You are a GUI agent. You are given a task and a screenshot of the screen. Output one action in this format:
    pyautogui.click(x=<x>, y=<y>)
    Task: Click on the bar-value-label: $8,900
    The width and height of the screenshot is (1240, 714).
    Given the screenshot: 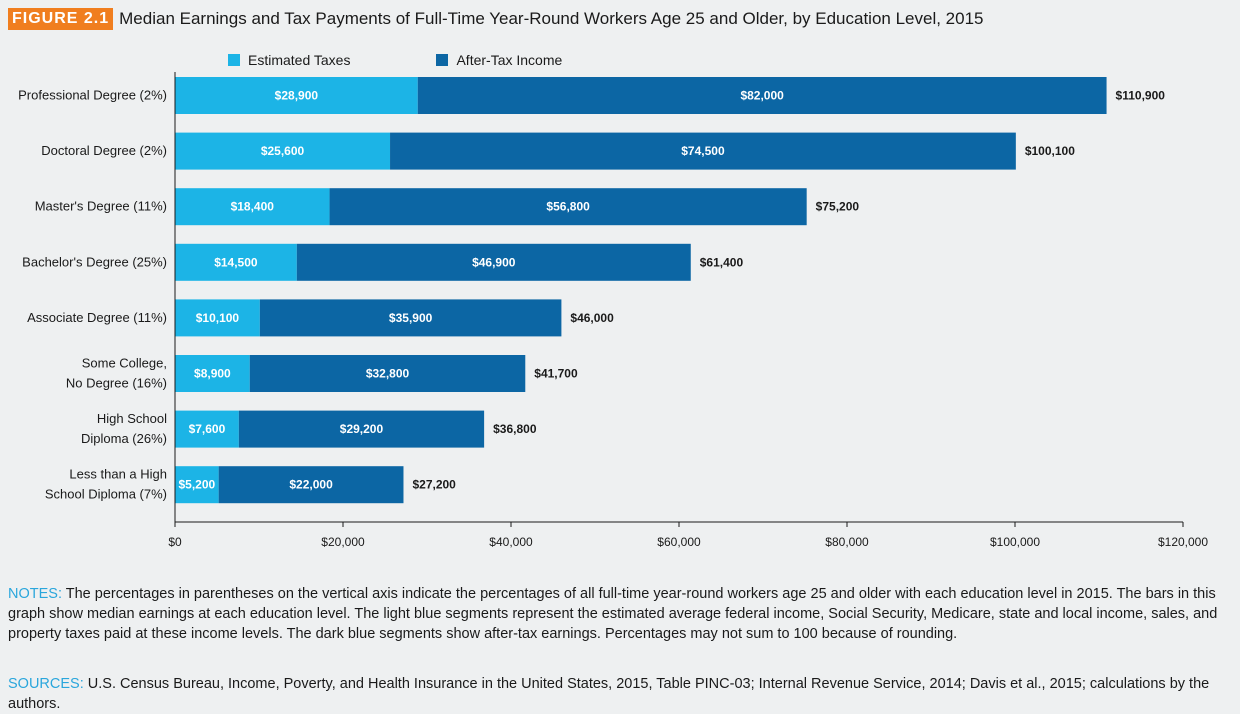 What is the action you would take?
    pyautogui.click(x=212, y=374)
    